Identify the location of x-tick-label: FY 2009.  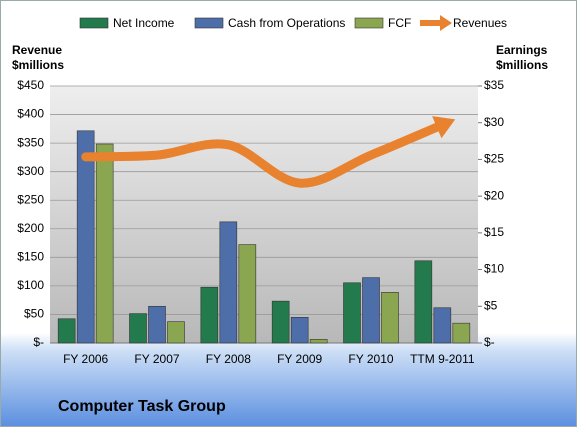
(299, 359).